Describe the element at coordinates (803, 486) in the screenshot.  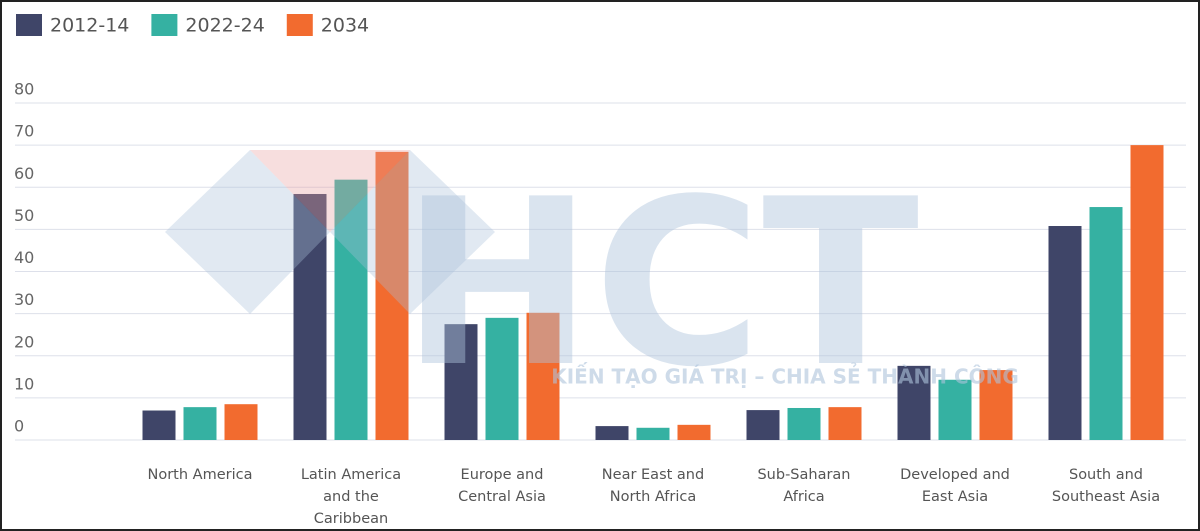
I see `x-tick-label: Sub-Saharan Africa` at that location.